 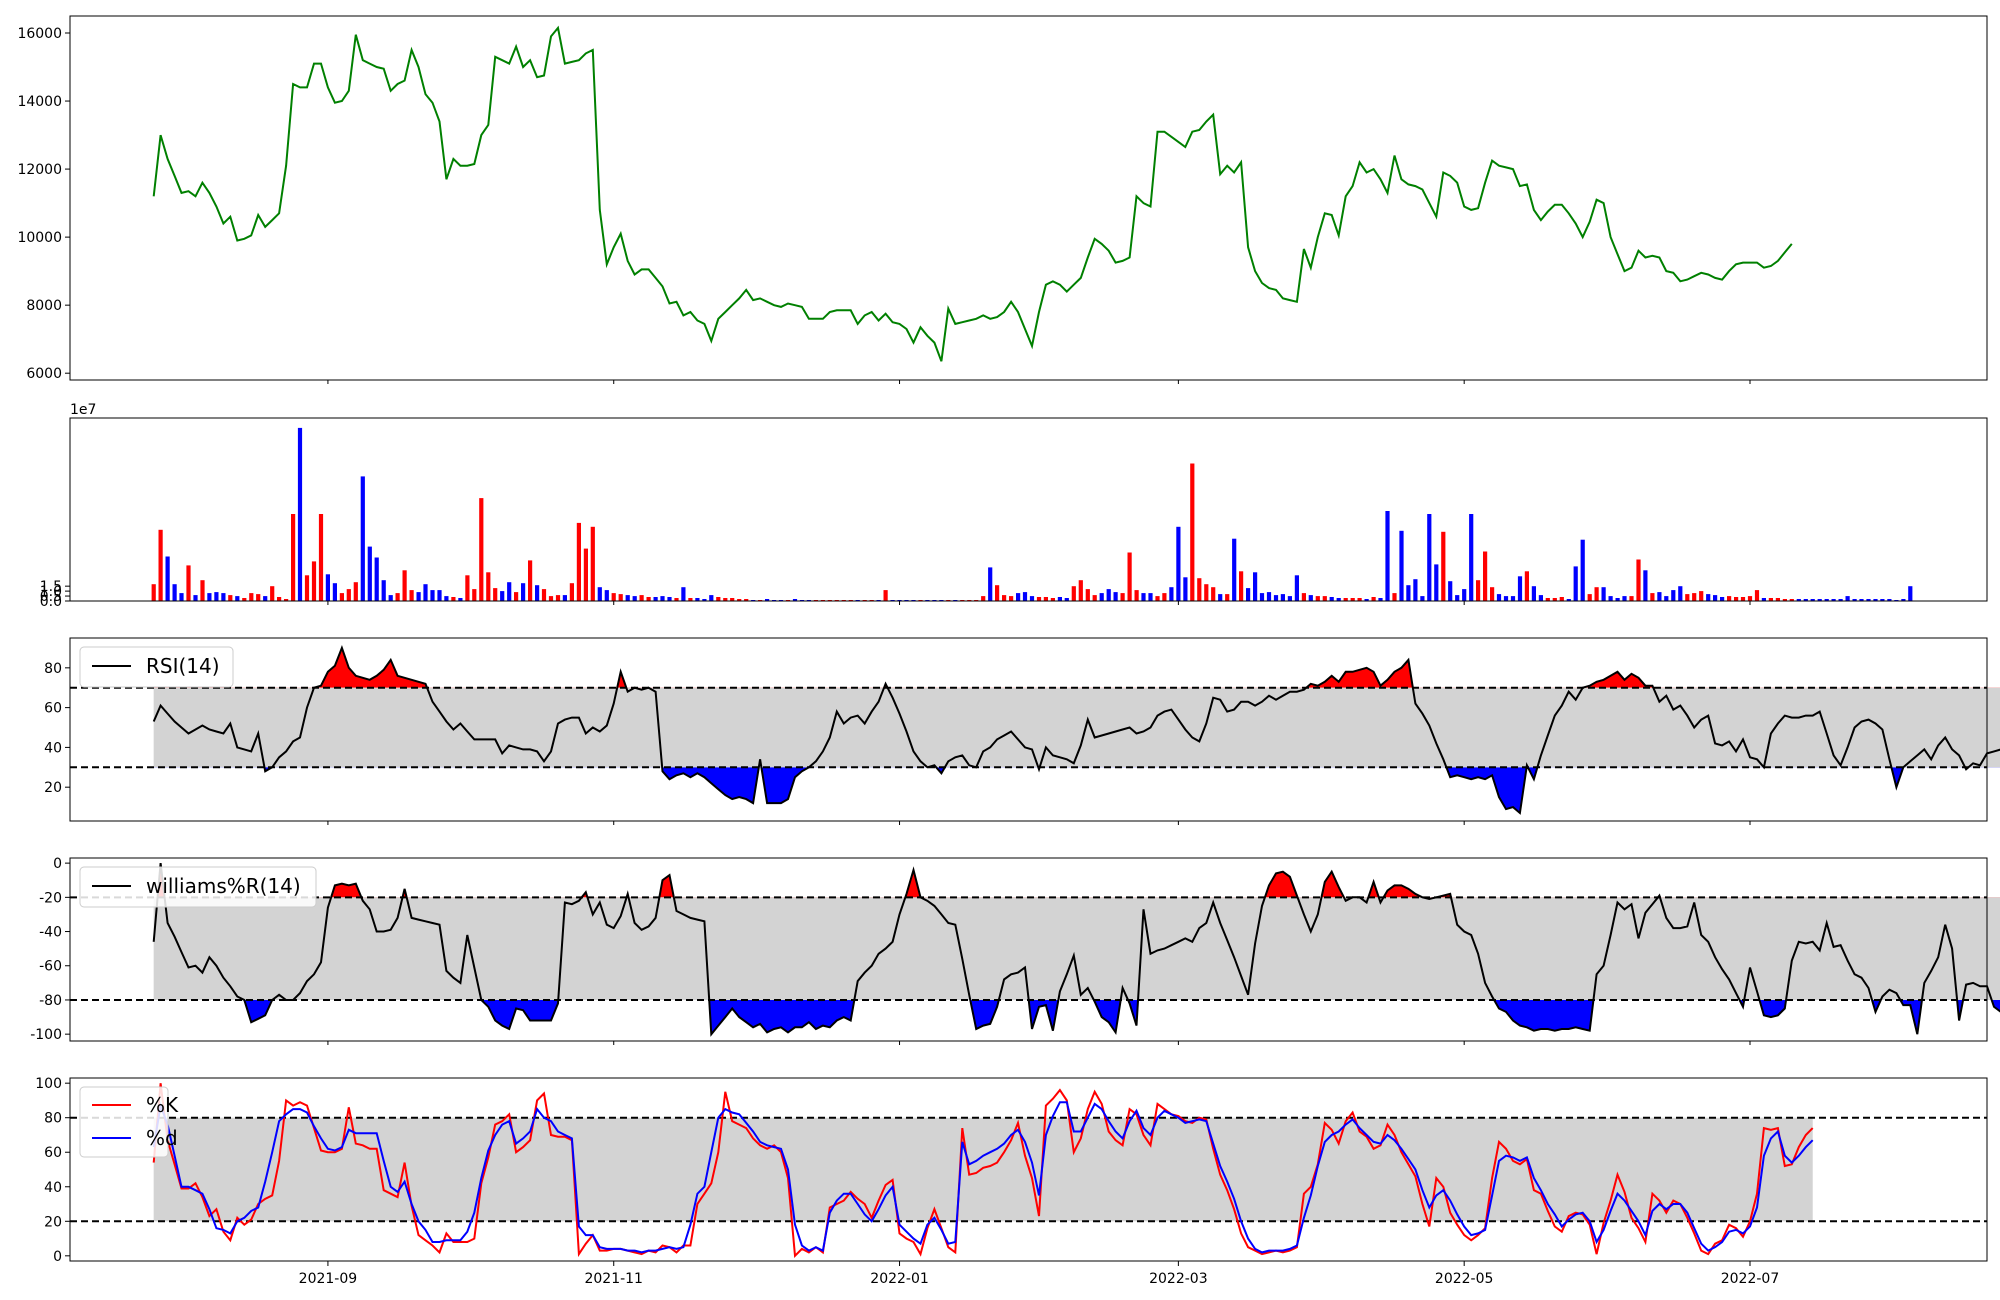 What do you see at coordinates (43, 204) in the screenshot?
I see `price-y-ticks: 6000 8000 10000 12000 14000 16000` at bounding box center [43, 204].